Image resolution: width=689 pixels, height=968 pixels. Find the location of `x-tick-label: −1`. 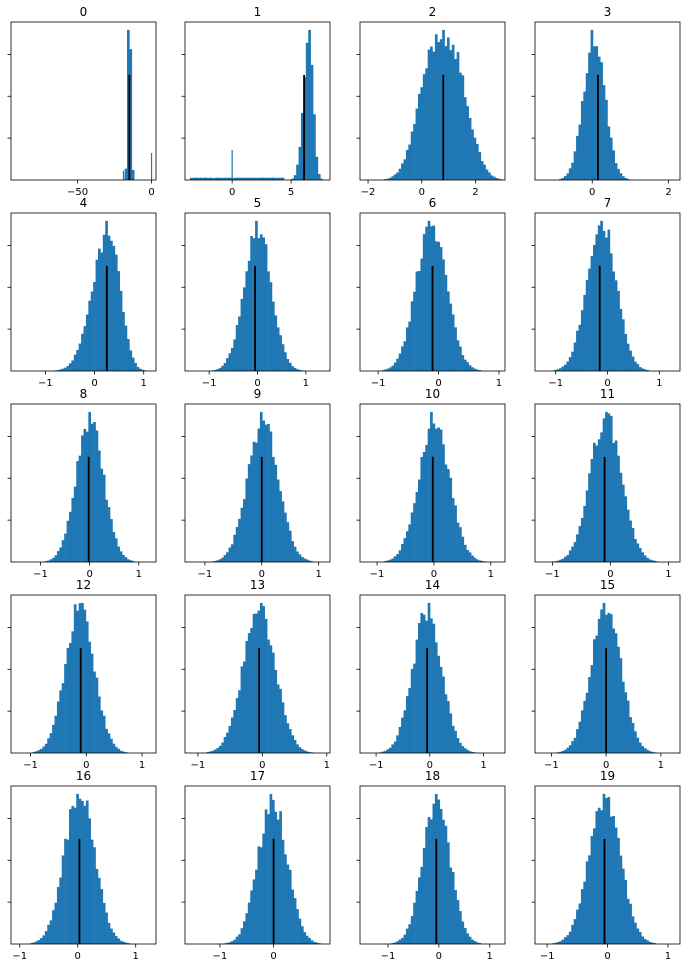

x-tick-label: −1 is located at coordinates (547, 956).